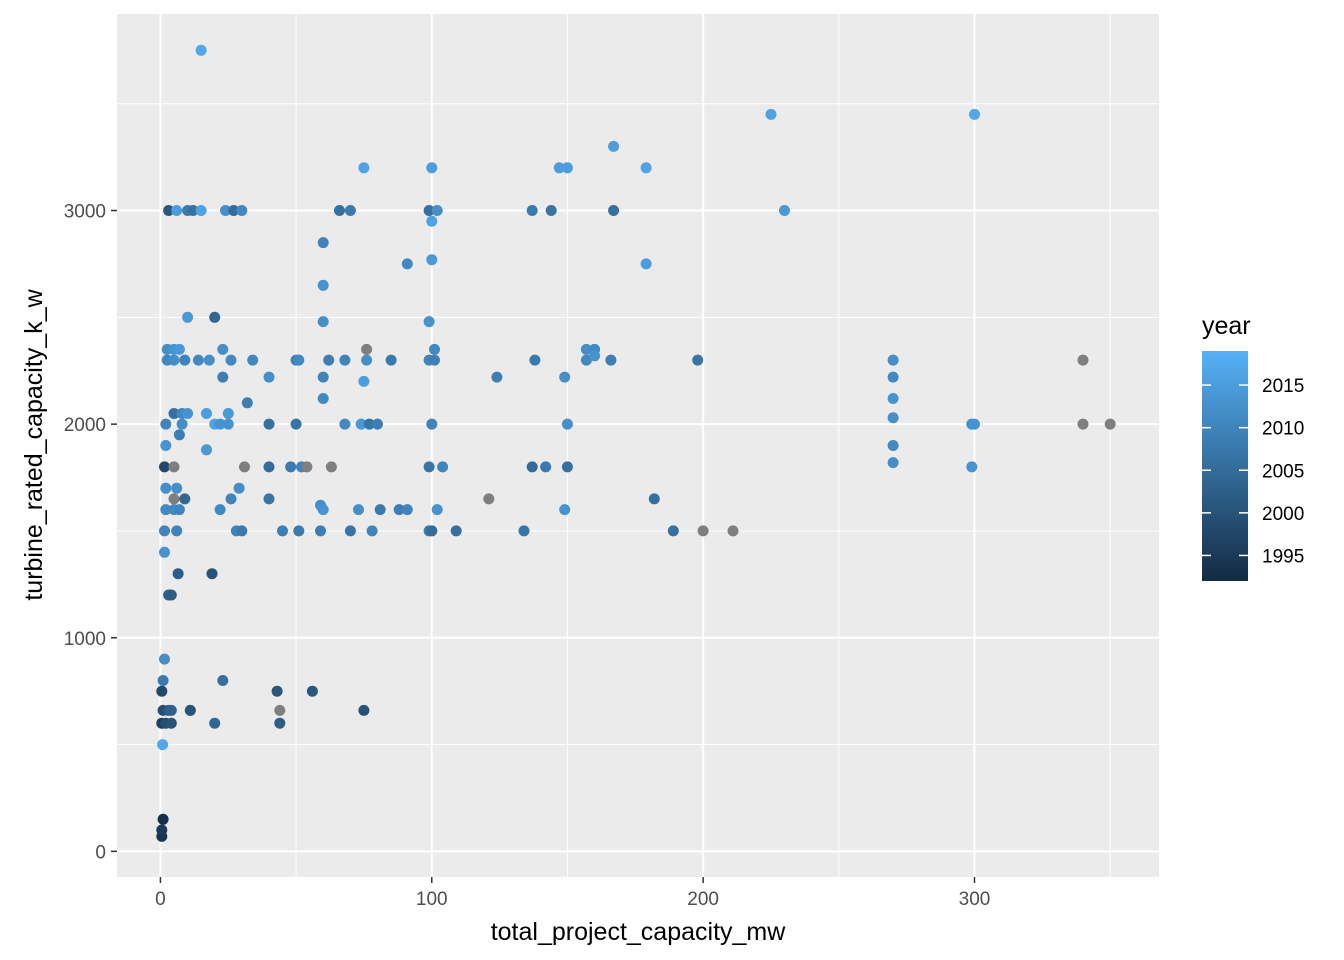 The image size is (1344, 960). Describe the element at coordinates (34, 444) in the screenshot. I see `y-axis-title: turbine_rated_capacity_k_w` at that location.